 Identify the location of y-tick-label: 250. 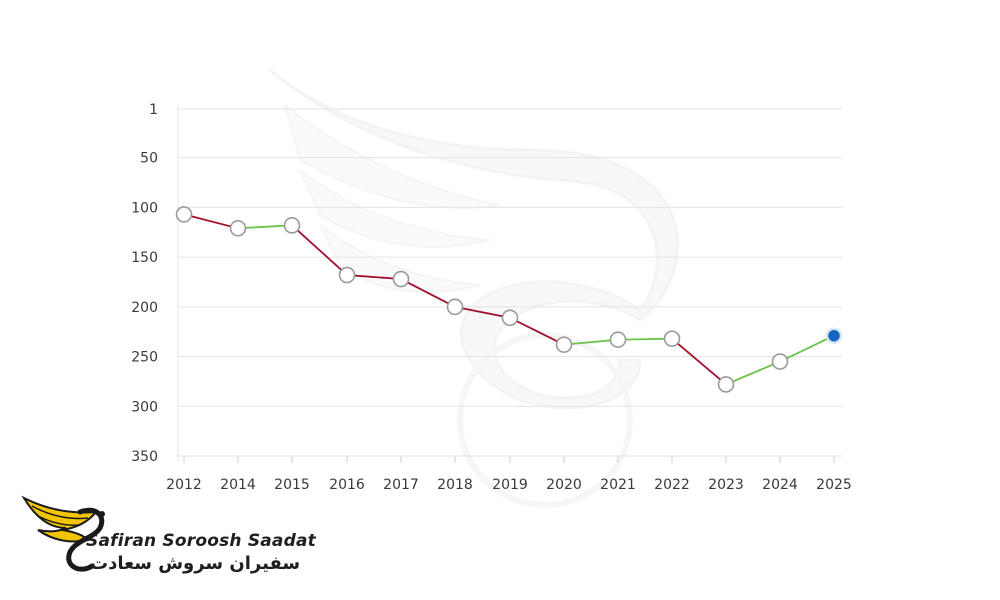
(144, 358).